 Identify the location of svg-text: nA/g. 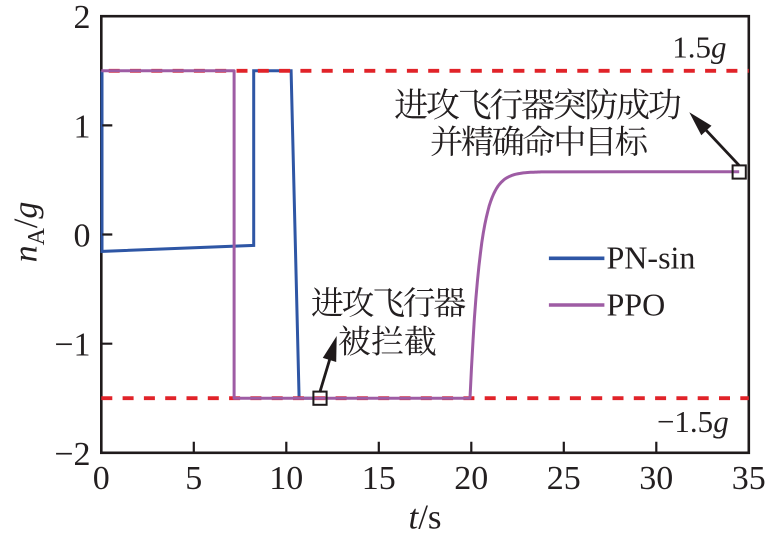
(29, 232).